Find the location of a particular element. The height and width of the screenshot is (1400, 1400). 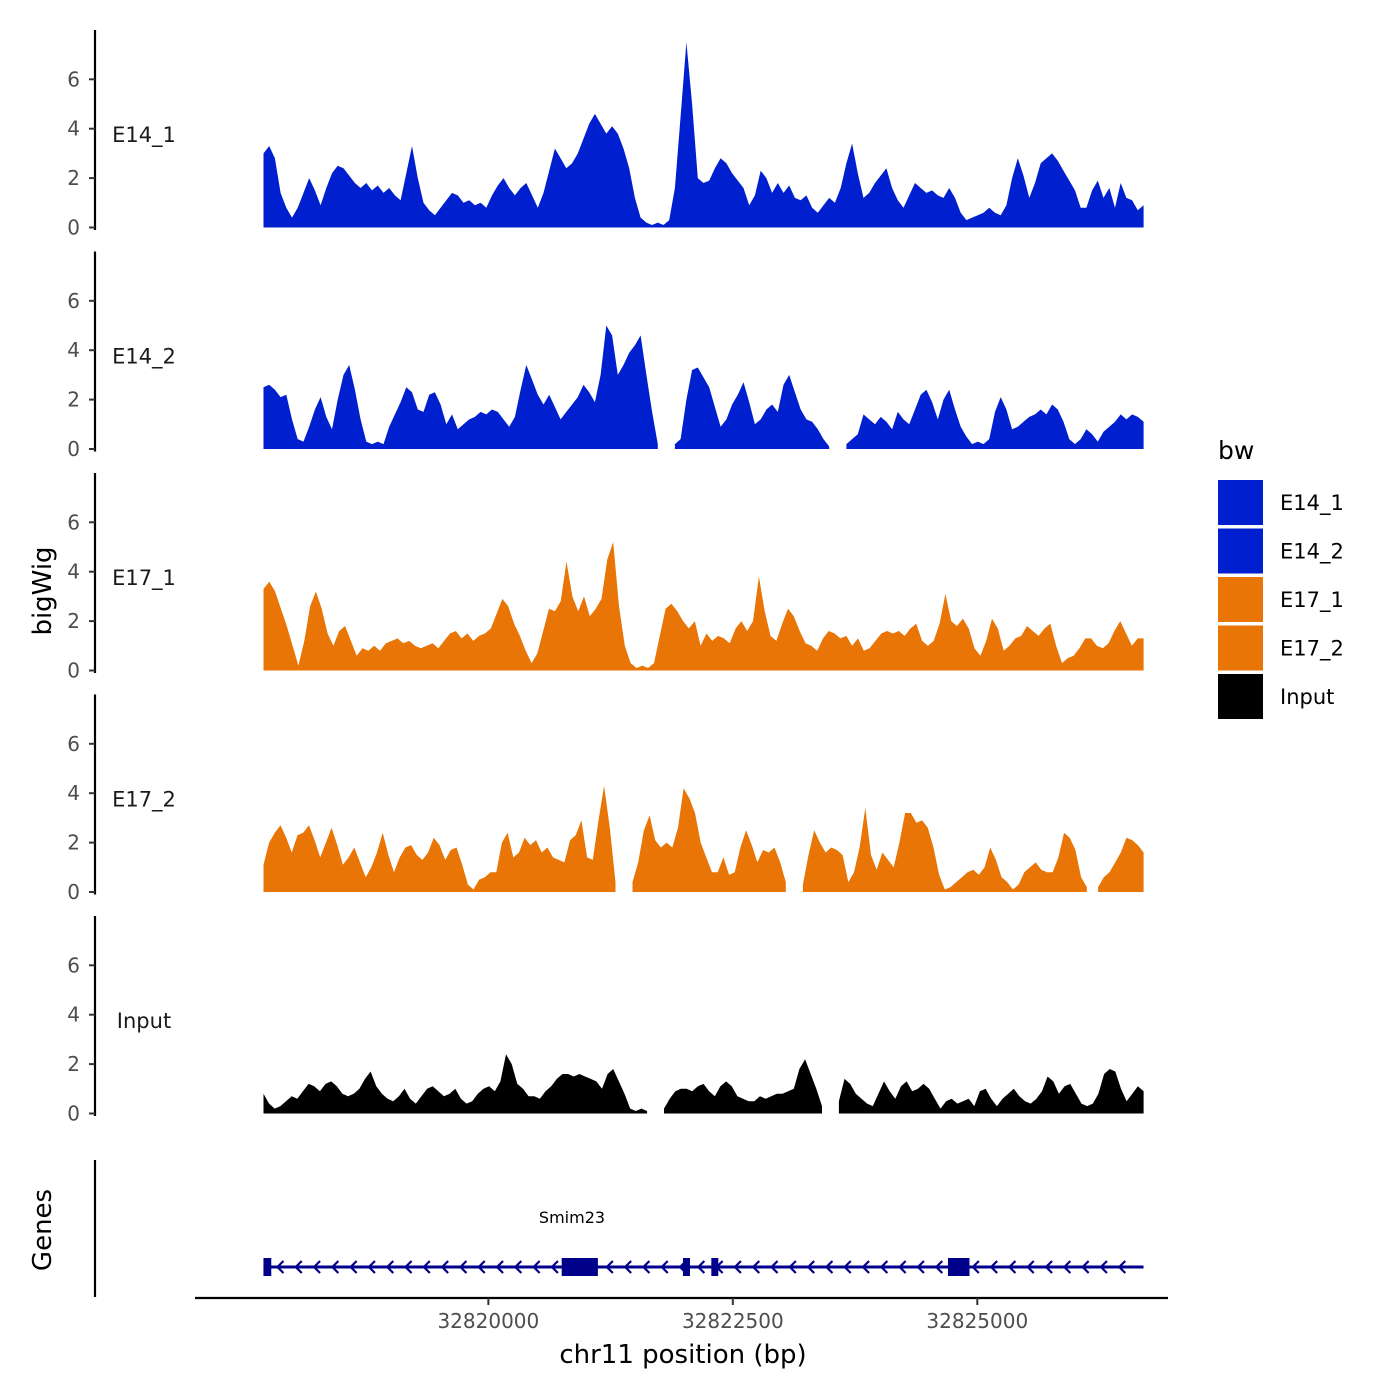

track-e17-1: 0 2 4 6 E17_1 is located at coordinates (605, 578).